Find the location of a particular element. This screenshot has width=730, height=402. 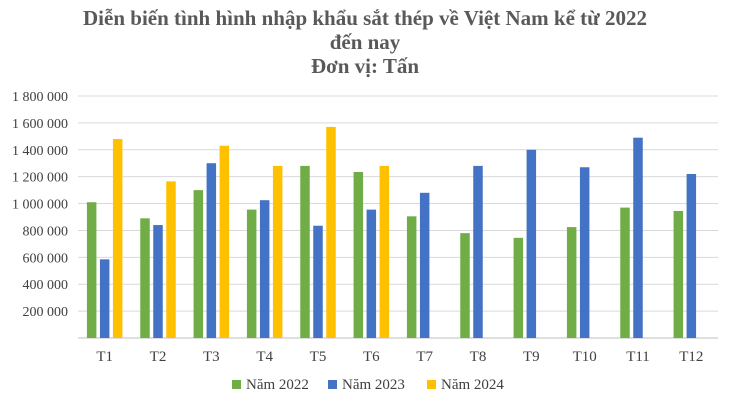

x-tick-label: T12 is located at coordinates (691, 357).